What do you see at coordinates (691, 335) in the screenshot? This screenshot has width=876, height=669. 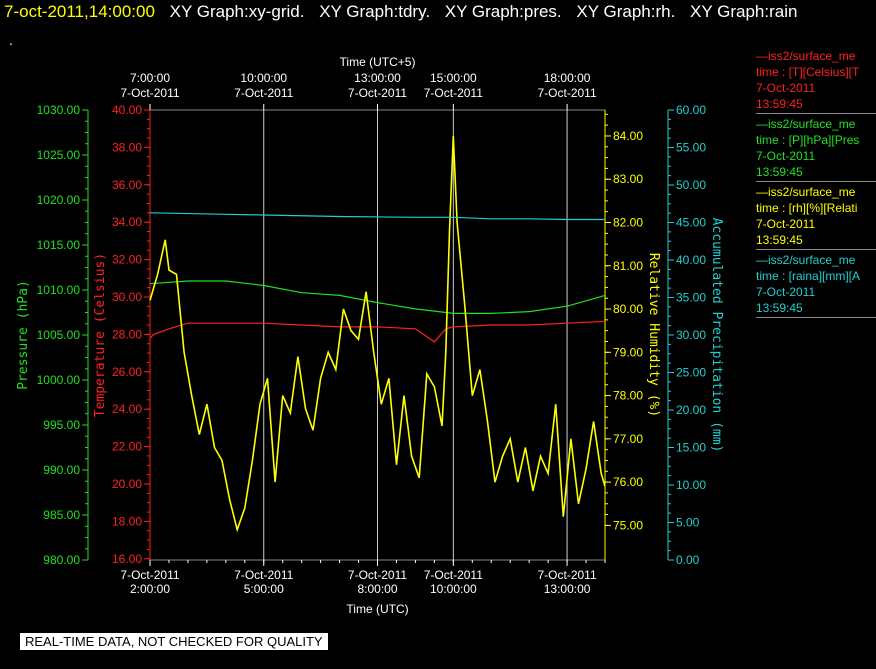 I see `precip-tick-label: 30.00` at bounding box center [691, 335].